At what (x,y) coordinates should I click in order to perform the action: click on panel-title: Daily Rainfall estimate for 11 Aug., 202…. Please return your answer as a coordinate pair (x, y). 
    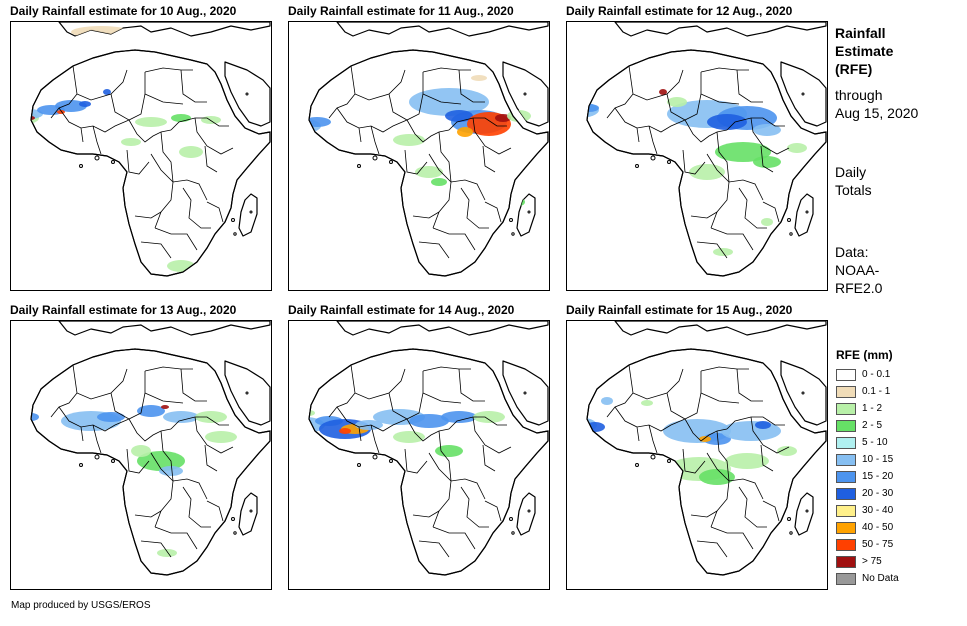
    Looking at the image, I should click on (401, 11).